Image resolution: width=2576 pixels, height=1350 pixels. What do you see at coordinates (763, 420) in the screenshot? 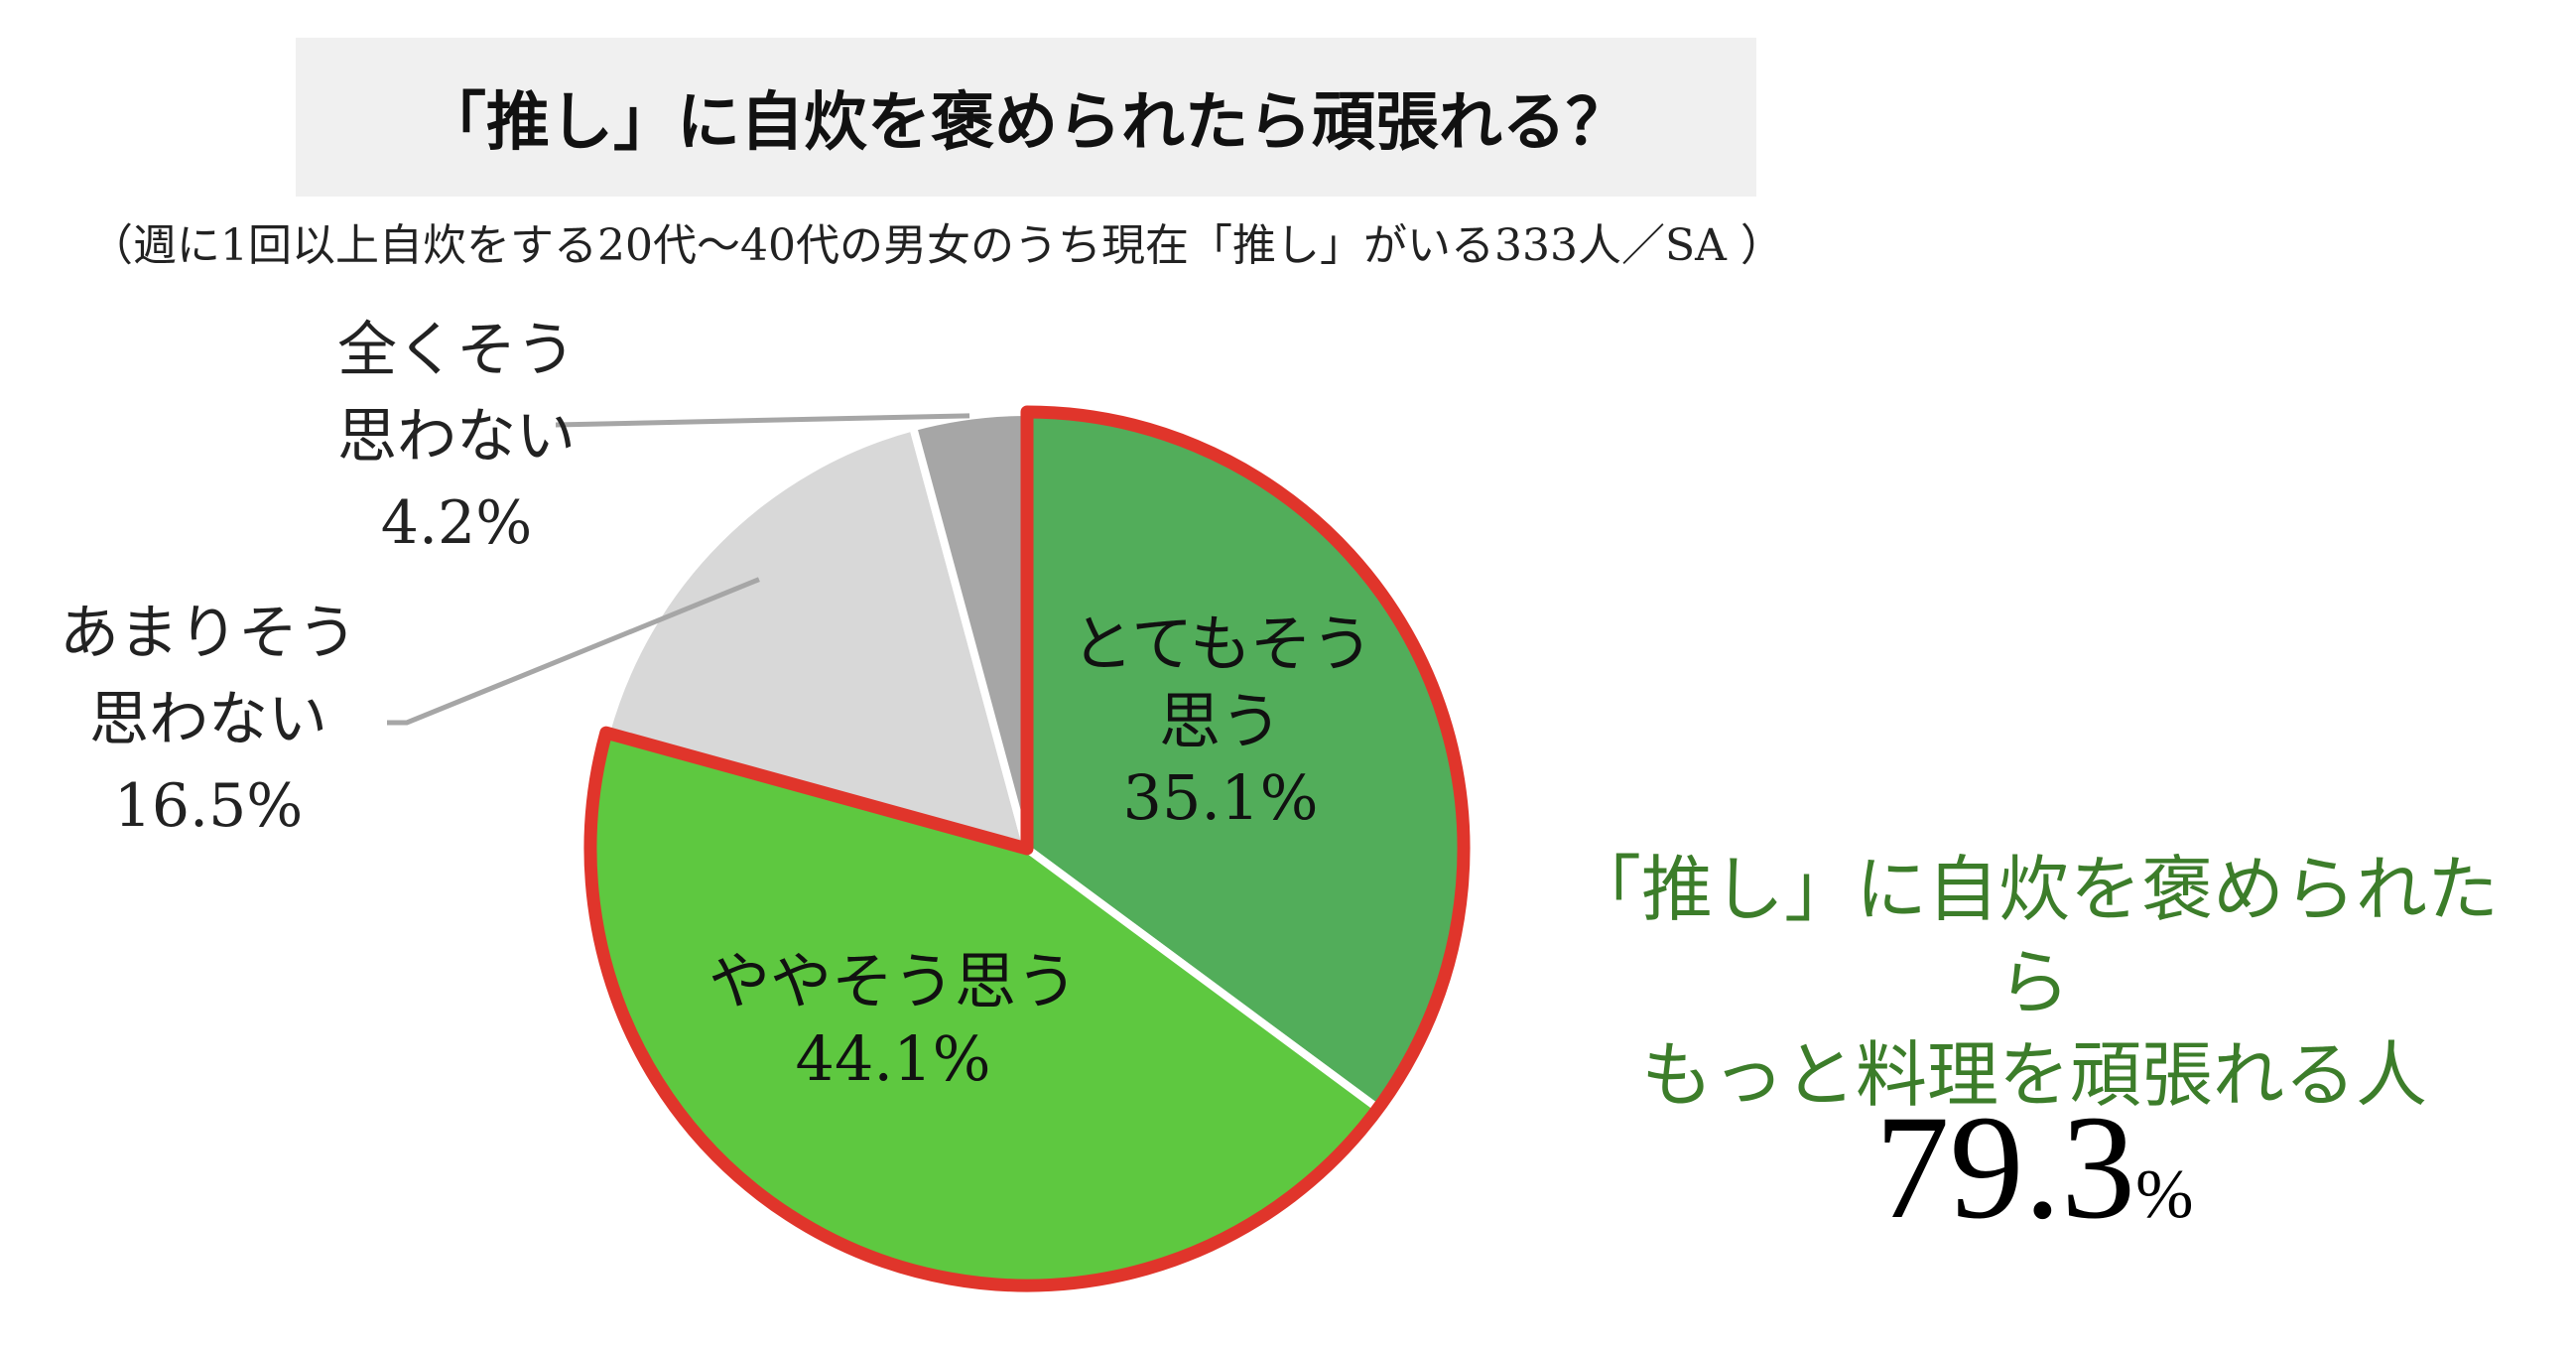
I see `leader-line-not-at-all` at bounding box center [763, 420].